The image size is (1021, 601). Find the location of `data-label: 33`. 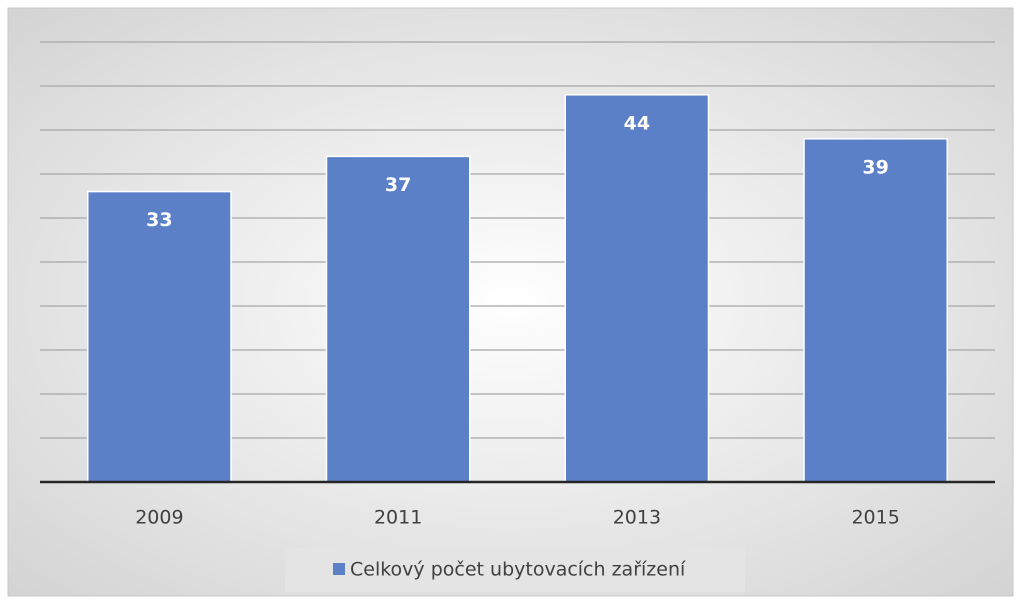

data-label: 33 is located at coordinates (159, 220).